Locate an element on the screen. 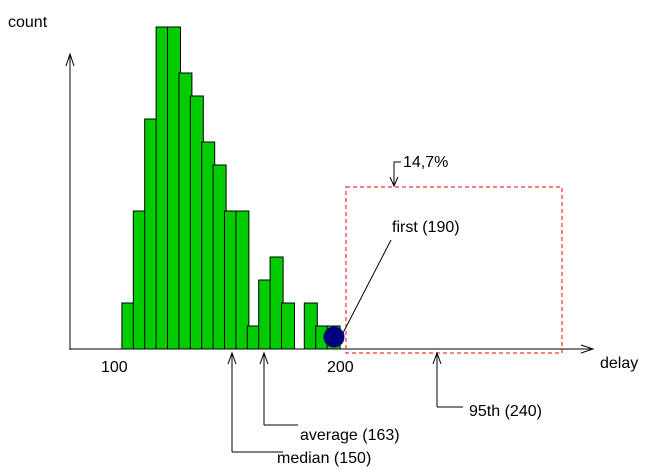 This screenshot has height=470, width=656. tail-region-pointer is located at coordinates (397, 173).